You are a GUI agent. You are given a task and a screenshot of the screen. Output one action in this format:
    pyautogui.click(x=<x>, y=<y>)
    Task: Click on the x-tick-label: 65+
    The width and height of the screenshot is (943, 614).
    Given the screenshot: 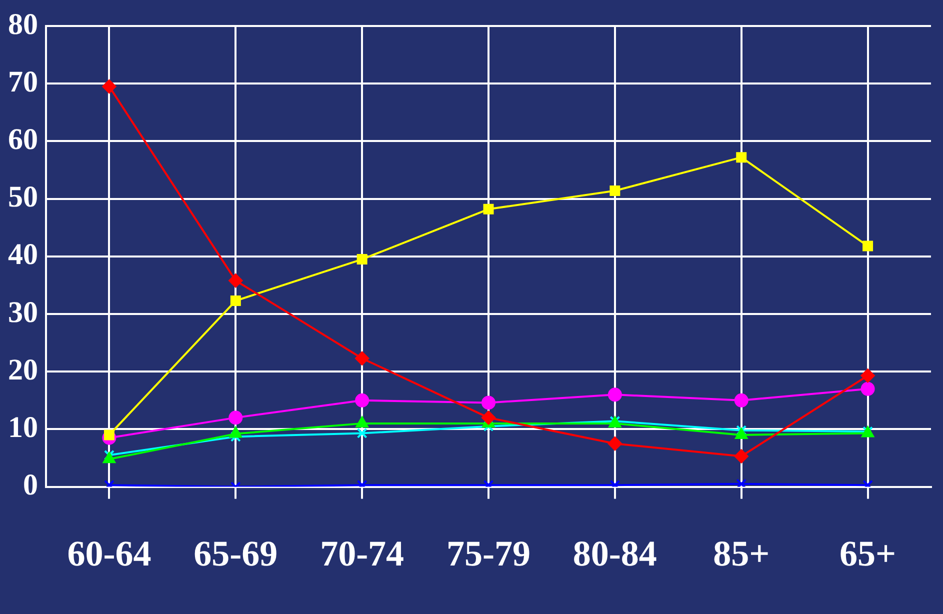 What is the action you would take?
    pyautogui.click(x=868, y=554)
    